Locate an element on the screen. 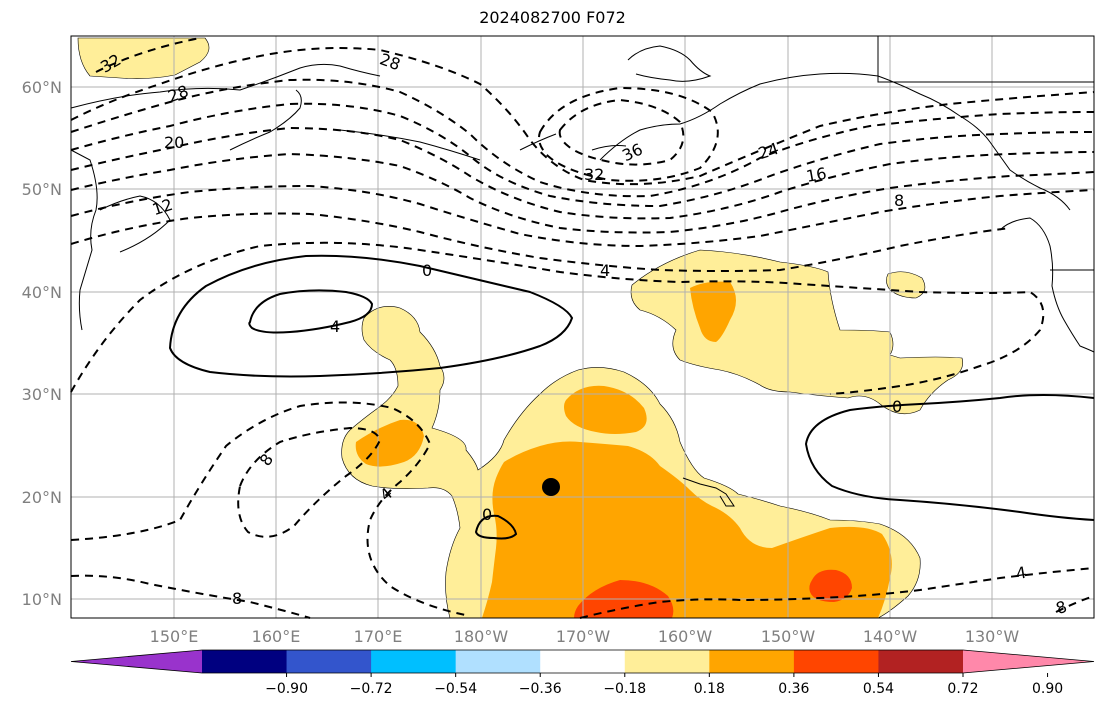 The width and height of the screenshot is (1105, 712). colorbar-tick-label: 0.36 is located at coordinates (793, 689).